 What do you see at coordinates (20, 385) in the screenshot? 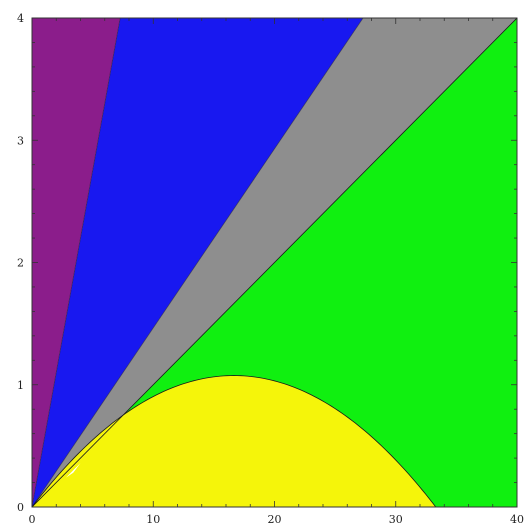
I see `y-tick-label: 1` at bounding box center [20, 385].